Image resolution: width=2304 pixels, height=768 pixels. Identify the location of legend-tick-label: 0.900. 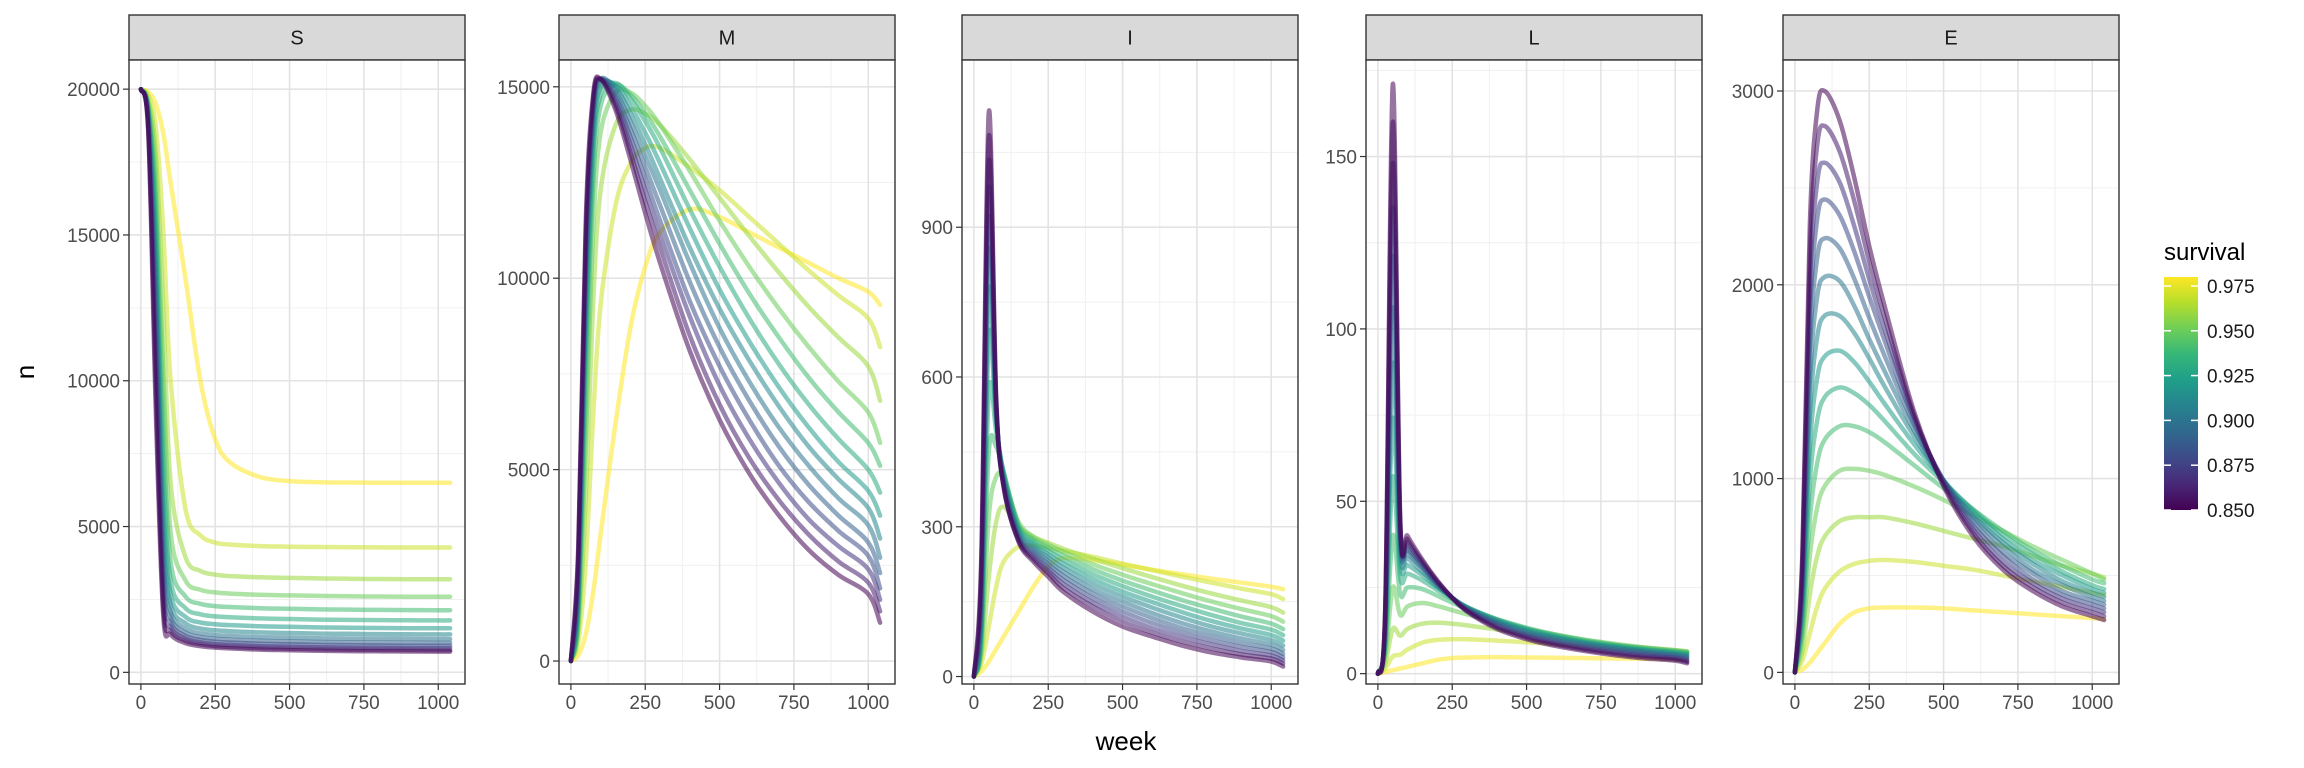
(2231, 421).